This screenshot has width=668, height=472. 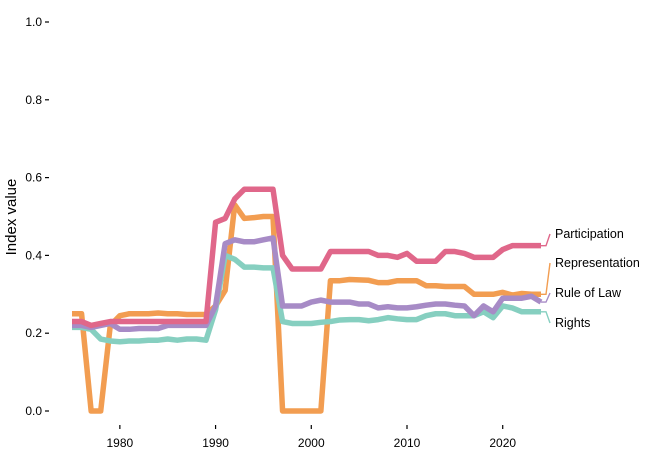 I want to click on x-axis: 1980 1990 2000 2010 2020, so click(x=311, y=437).